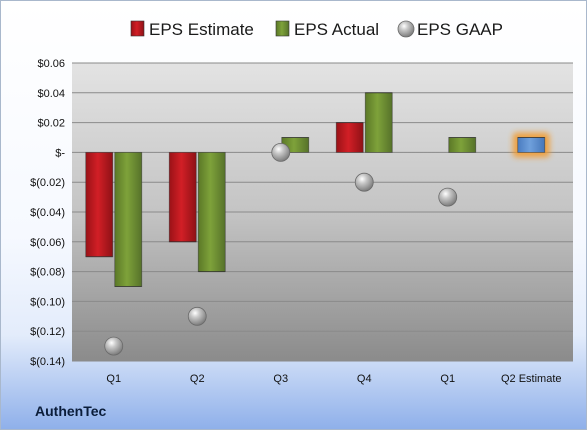  What do you see at coordinates (336, 29) in the screenshot?
I see `legend-label: EPS Actual` at bounding box center [336, 29].